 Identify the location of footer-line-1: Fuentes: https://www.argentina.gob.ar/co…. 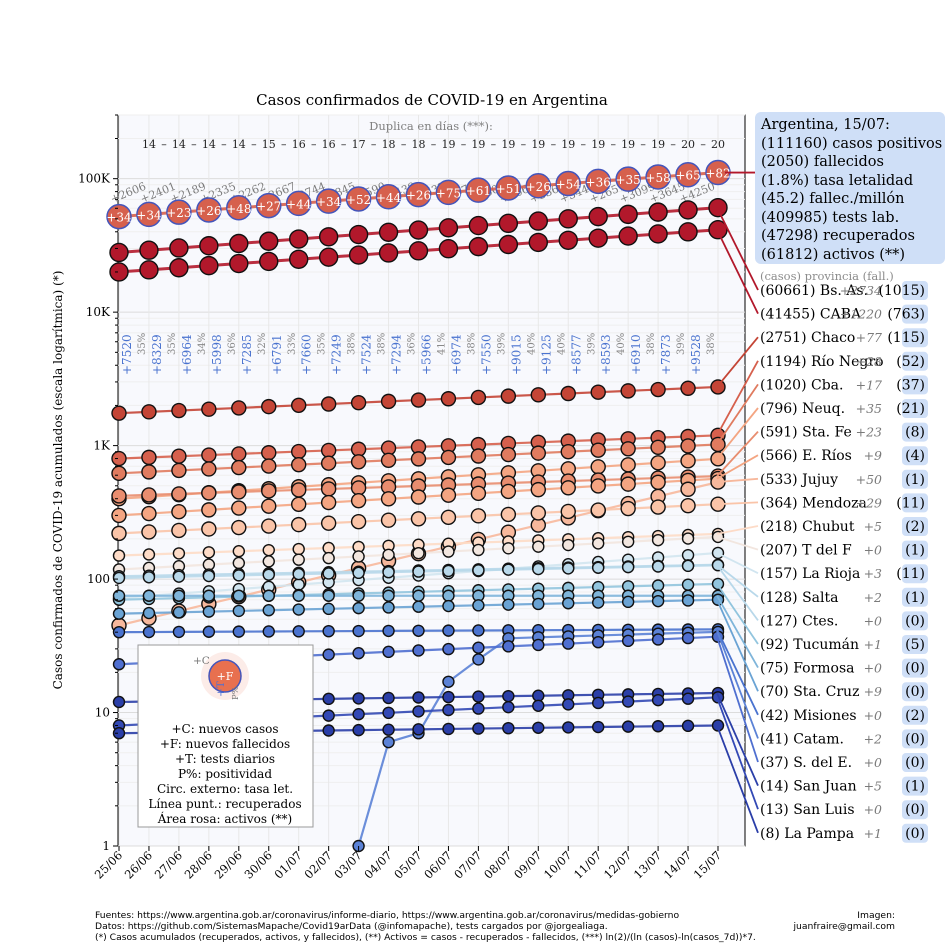
(387, 915).